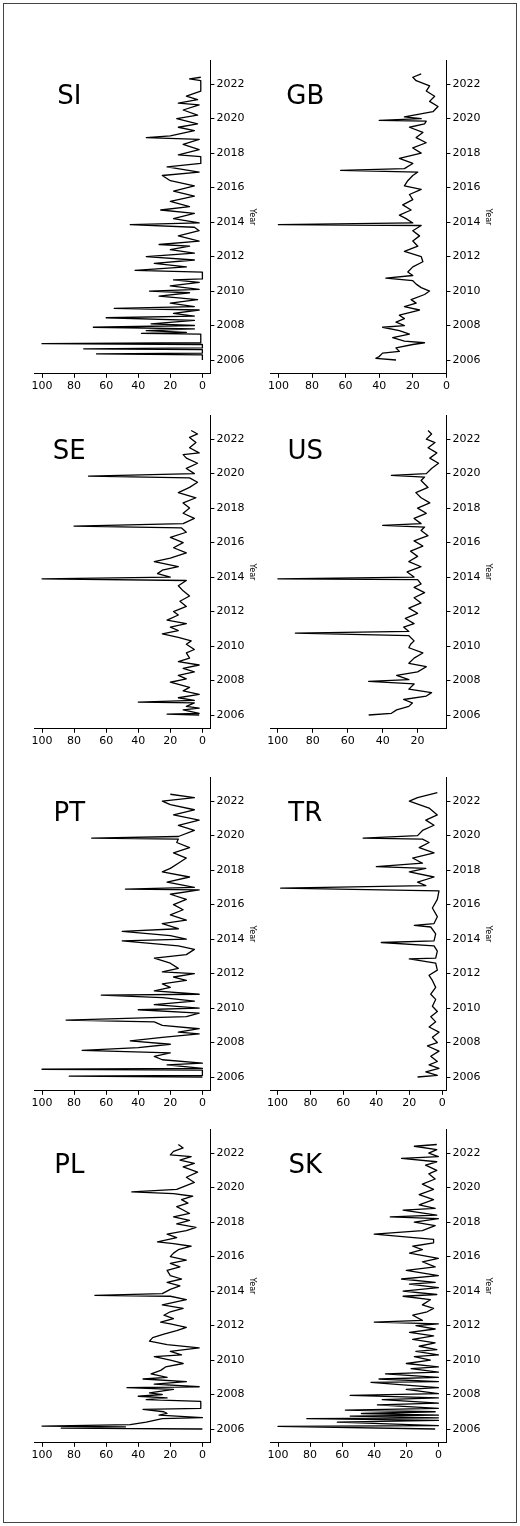 The height and width of the screenshot is (1526, 520). Describe the element at coordinates (305, 1164) in the screenshot. I see `text: SK` at that location.